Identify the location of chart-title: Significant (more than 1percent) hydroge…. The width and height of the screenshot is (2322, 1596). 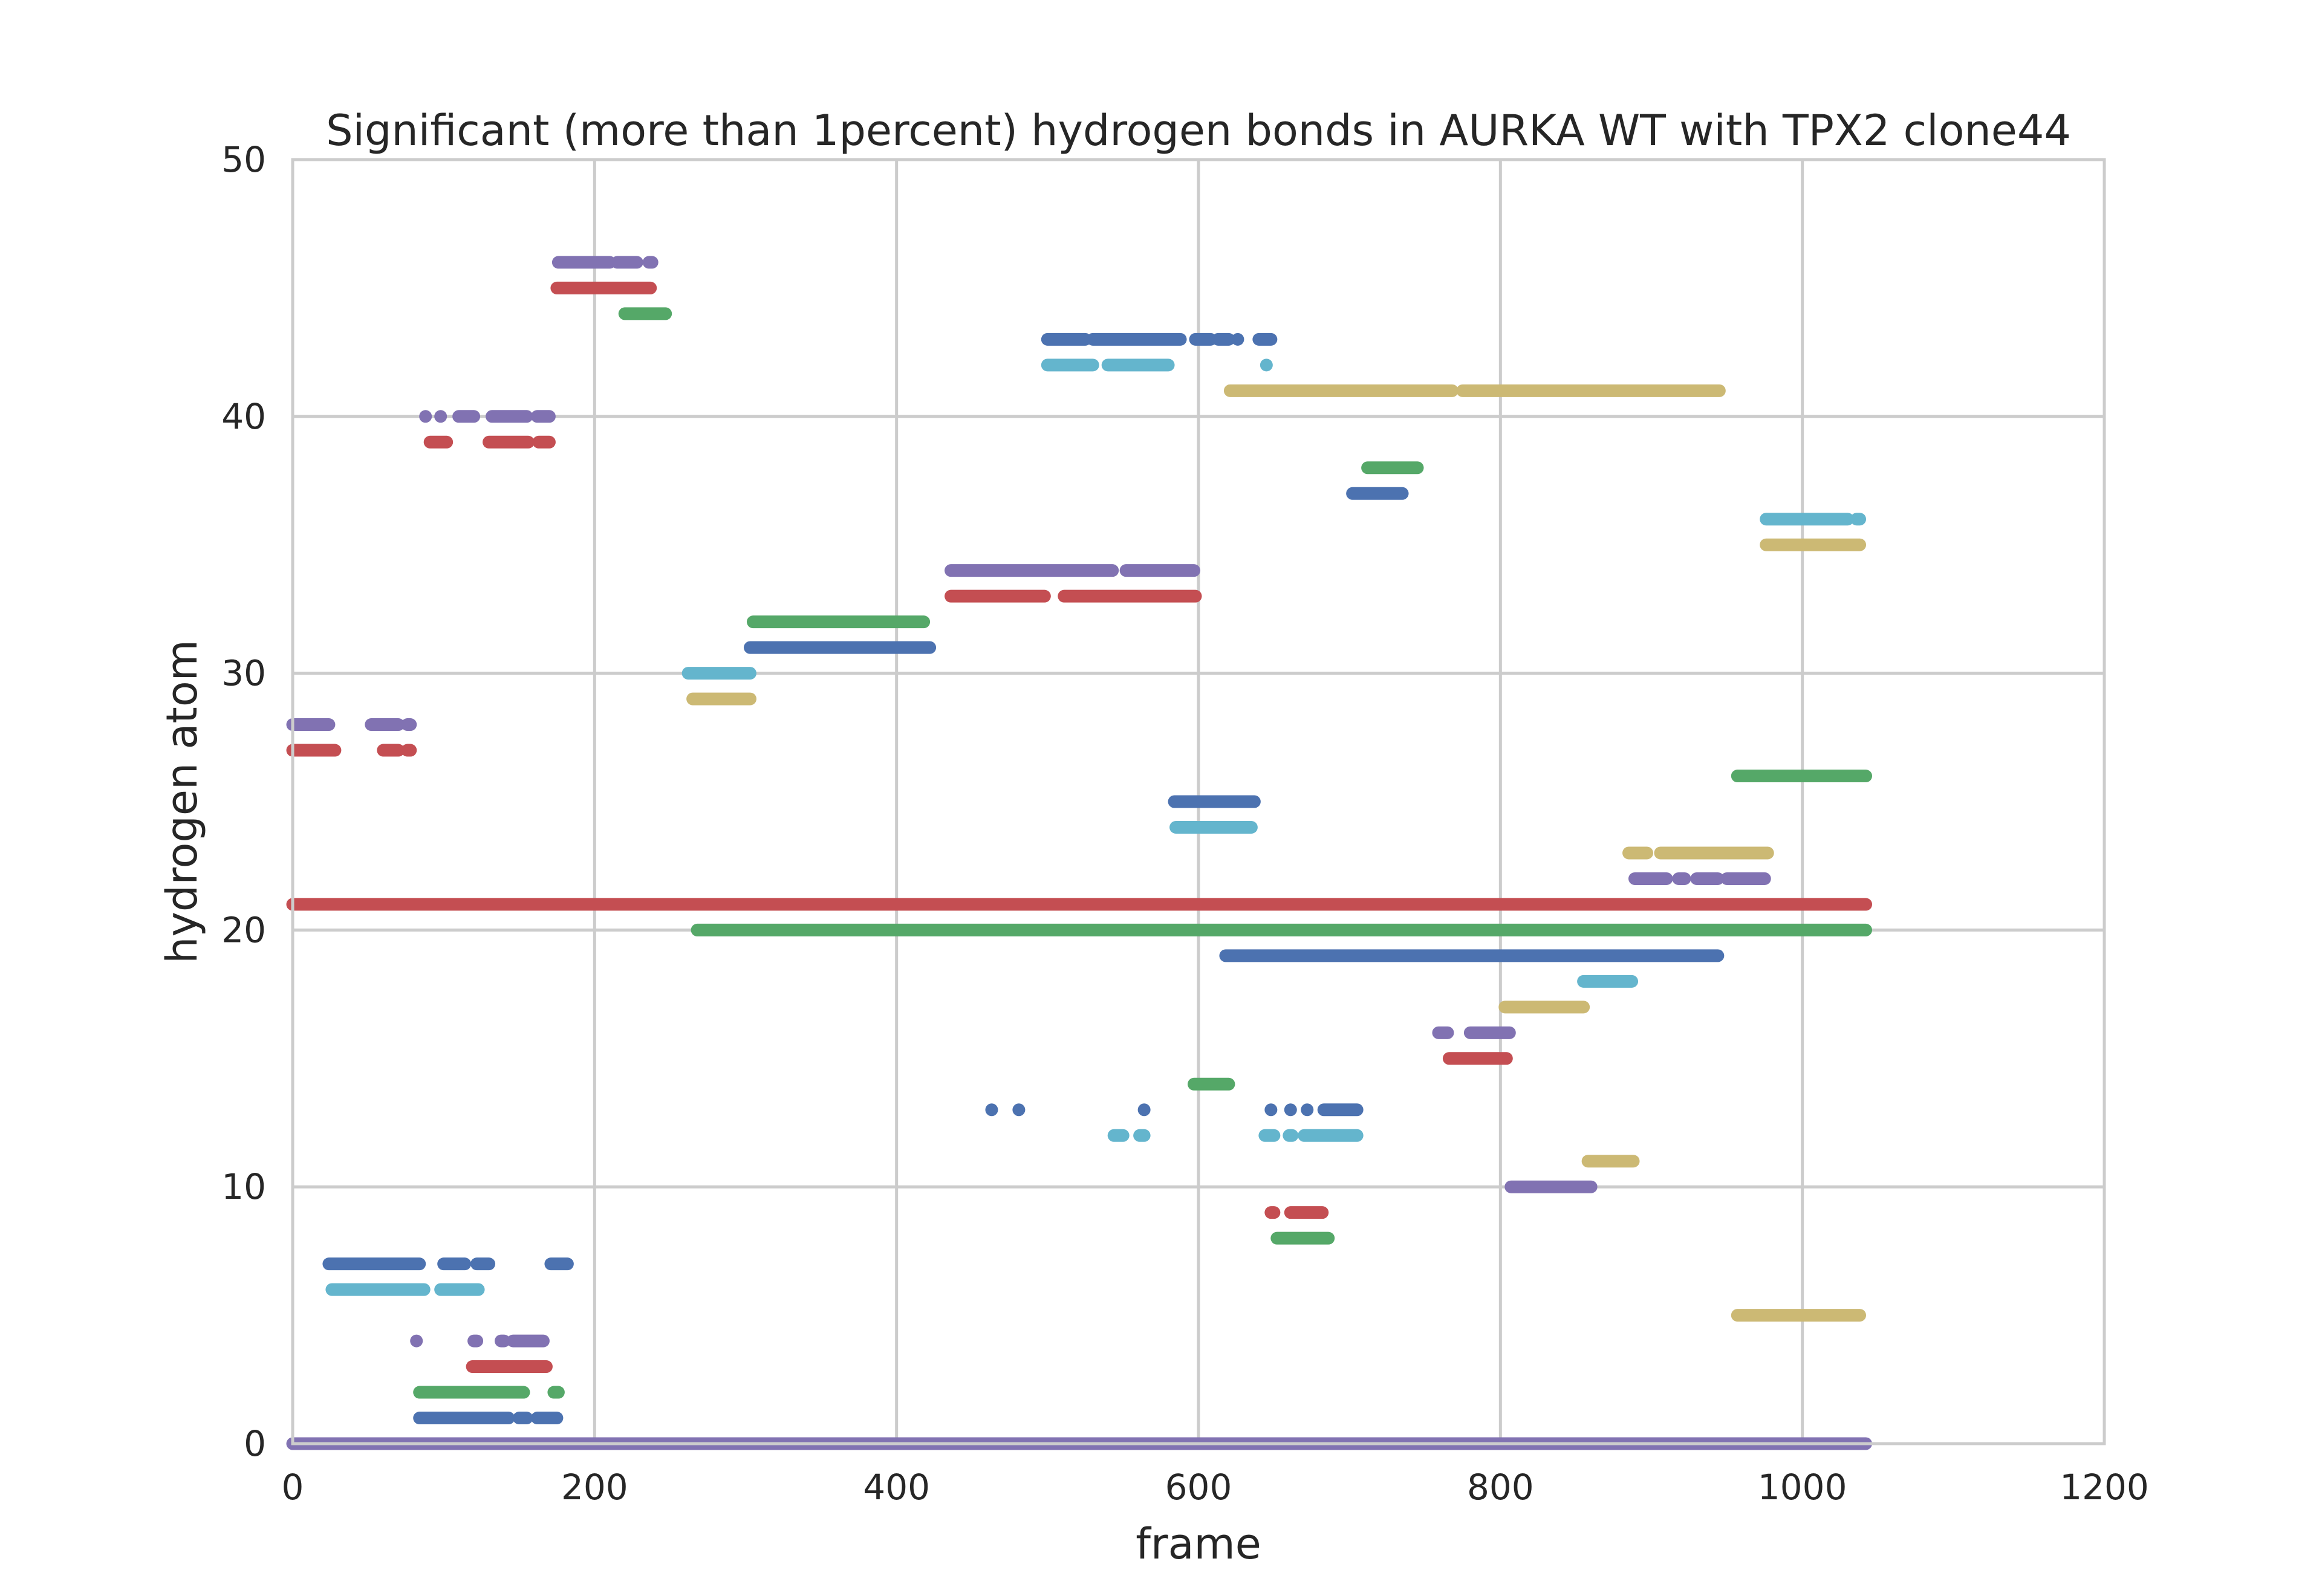
(1198, 130).